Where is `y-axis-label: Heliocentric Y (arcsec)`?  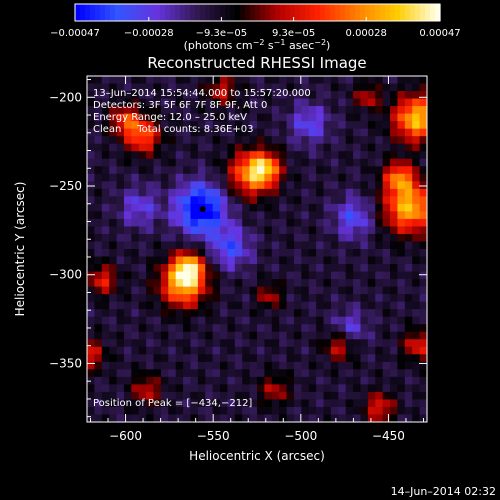 y-axis-label: Heliocentric Y (arcsec) is located at coordinates (20, 249).